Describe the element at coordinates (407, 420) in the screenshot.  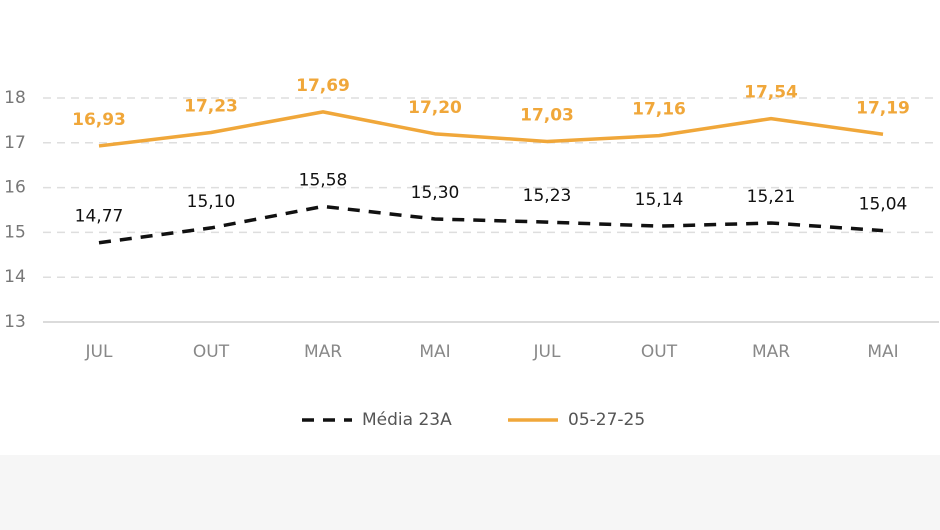
I see `legend-label: Média 23A` at that location.